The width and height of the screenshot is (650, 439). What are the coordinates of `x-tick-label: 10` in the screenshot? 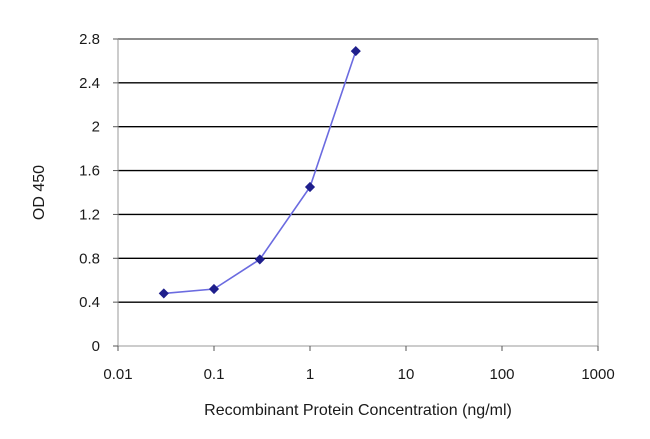 It's located at (406, 374).